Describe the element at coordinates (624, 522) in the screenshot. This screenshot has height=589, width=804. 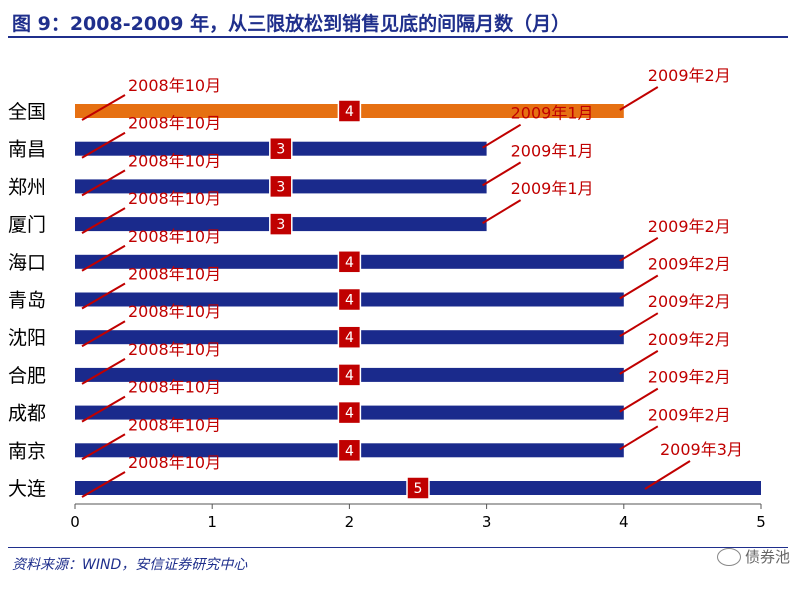
I see `x-tick-label: 4` at that location.